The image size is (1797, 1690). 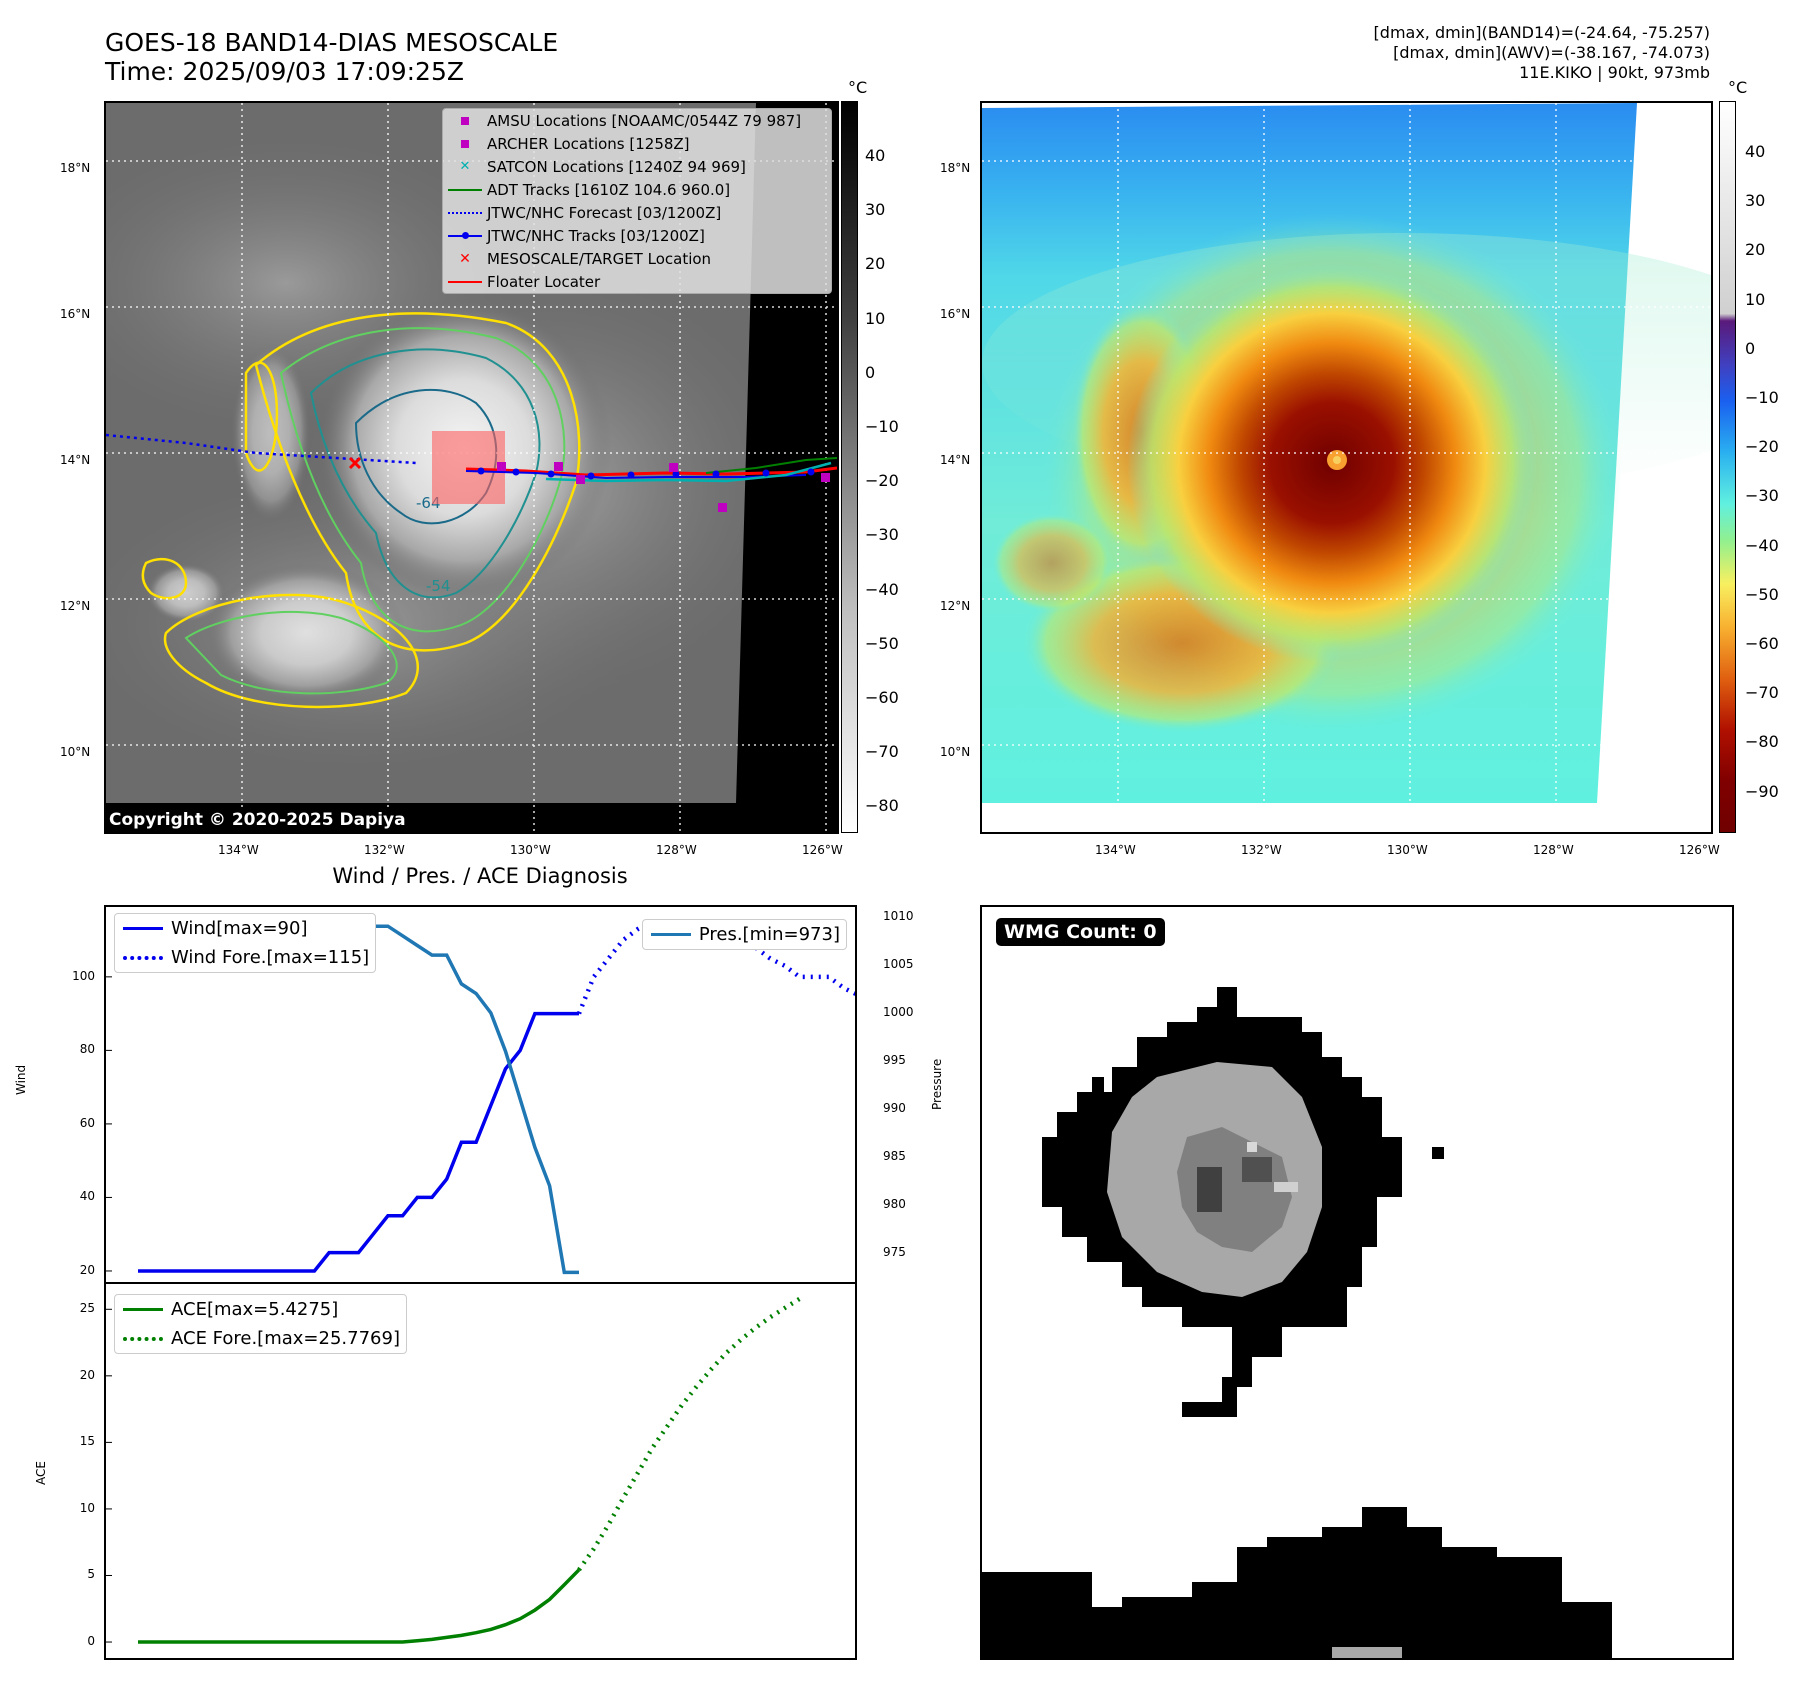 What do you see at coordinates (260, 1309) in the screenshot?
I see `legend-item-ace: ACE[max=5.4275]` at bounding box center [260, 1309].